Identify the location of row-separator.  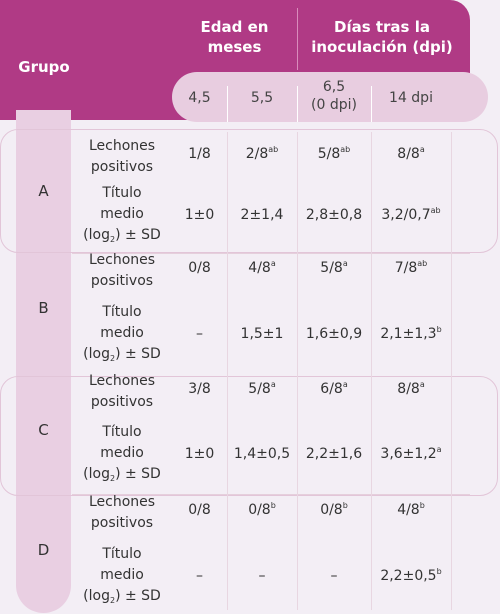
(271, 253).